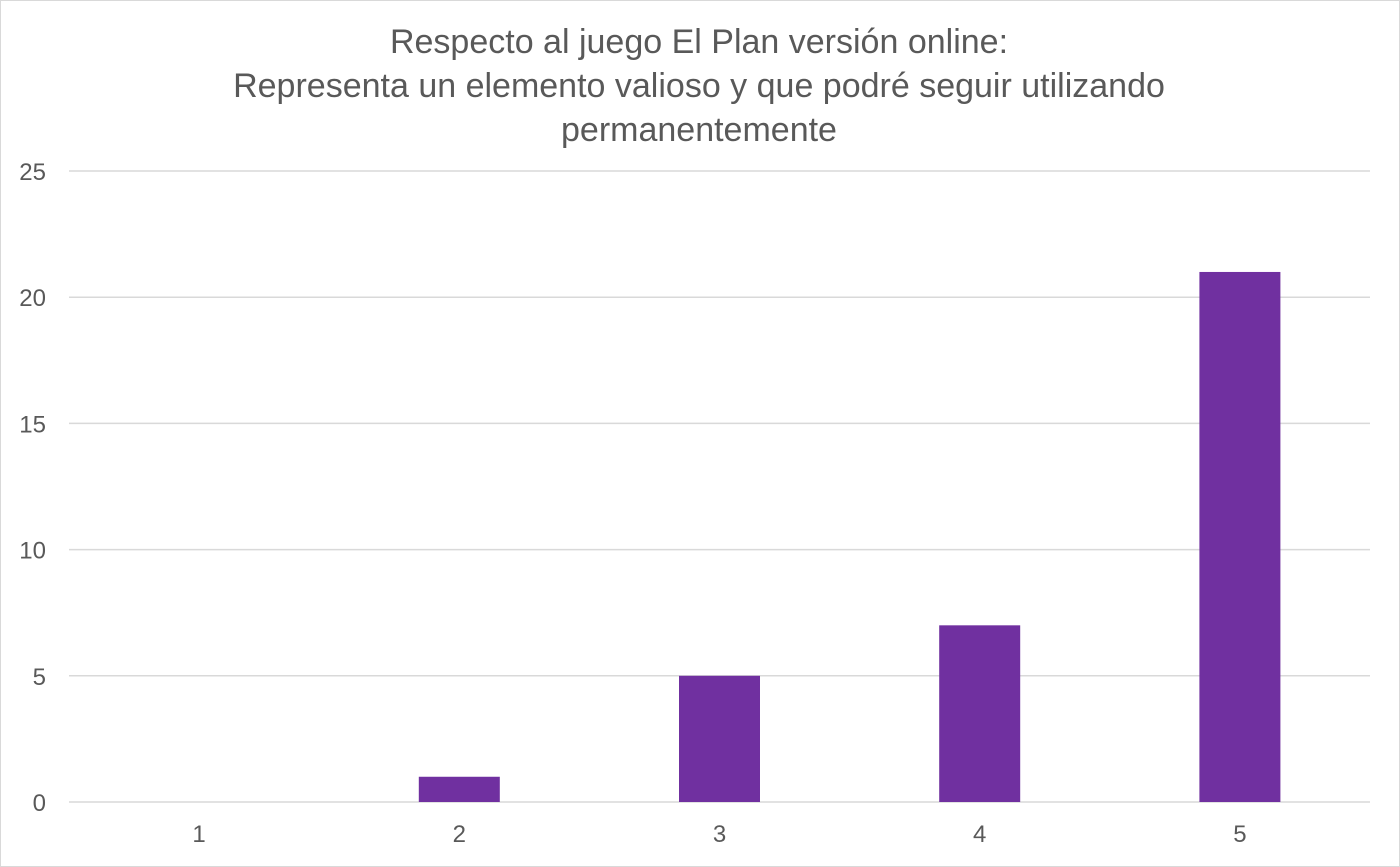  Describe the element at coordinates (32, 298) in the screenshot. I see `y-tick-label: 20` at that location.